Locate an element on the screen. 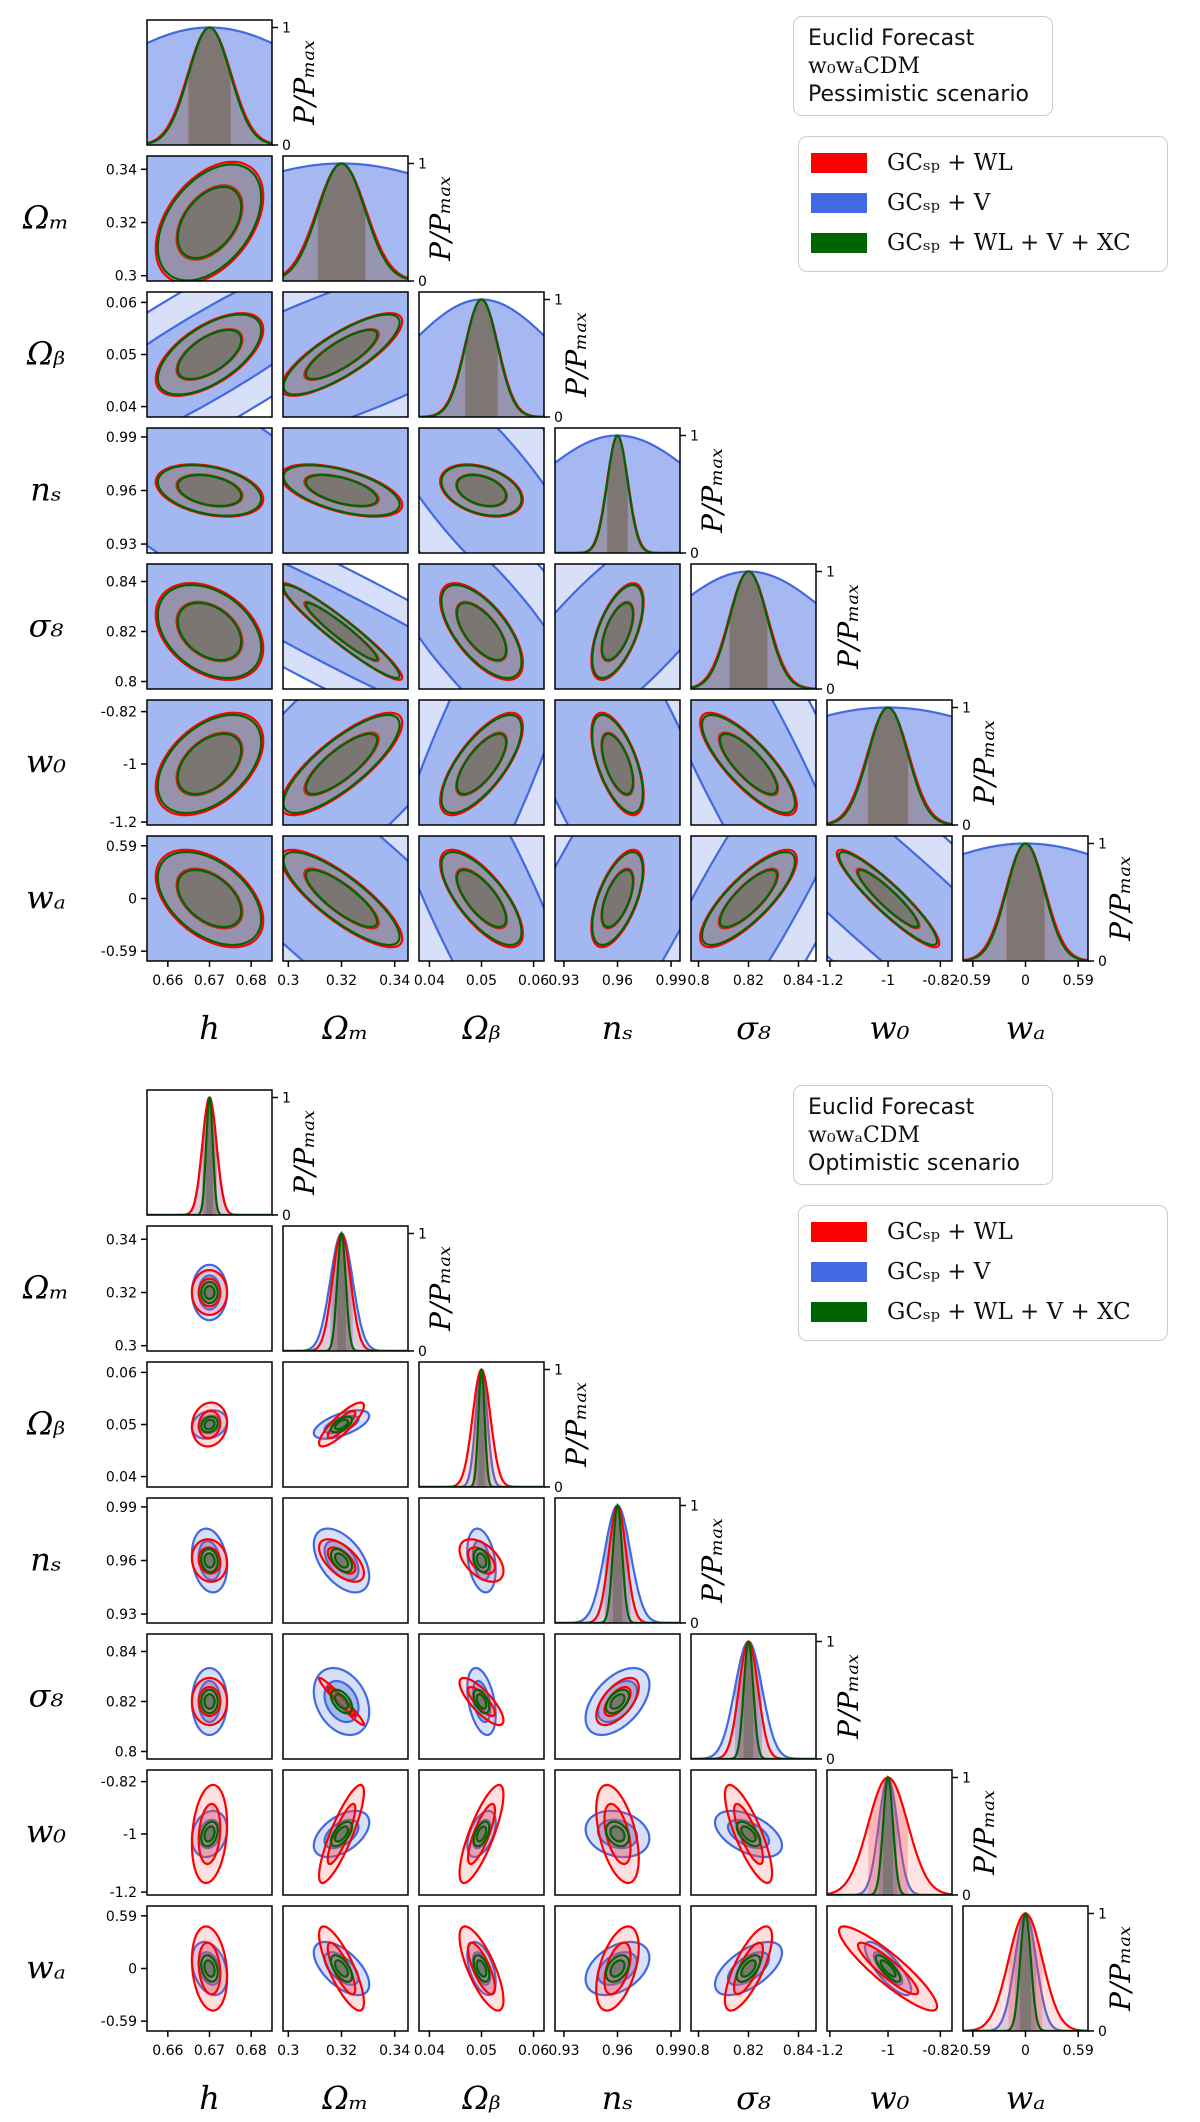  y-axis-label-s8: σ₈ is located at coordinates (46, 626).